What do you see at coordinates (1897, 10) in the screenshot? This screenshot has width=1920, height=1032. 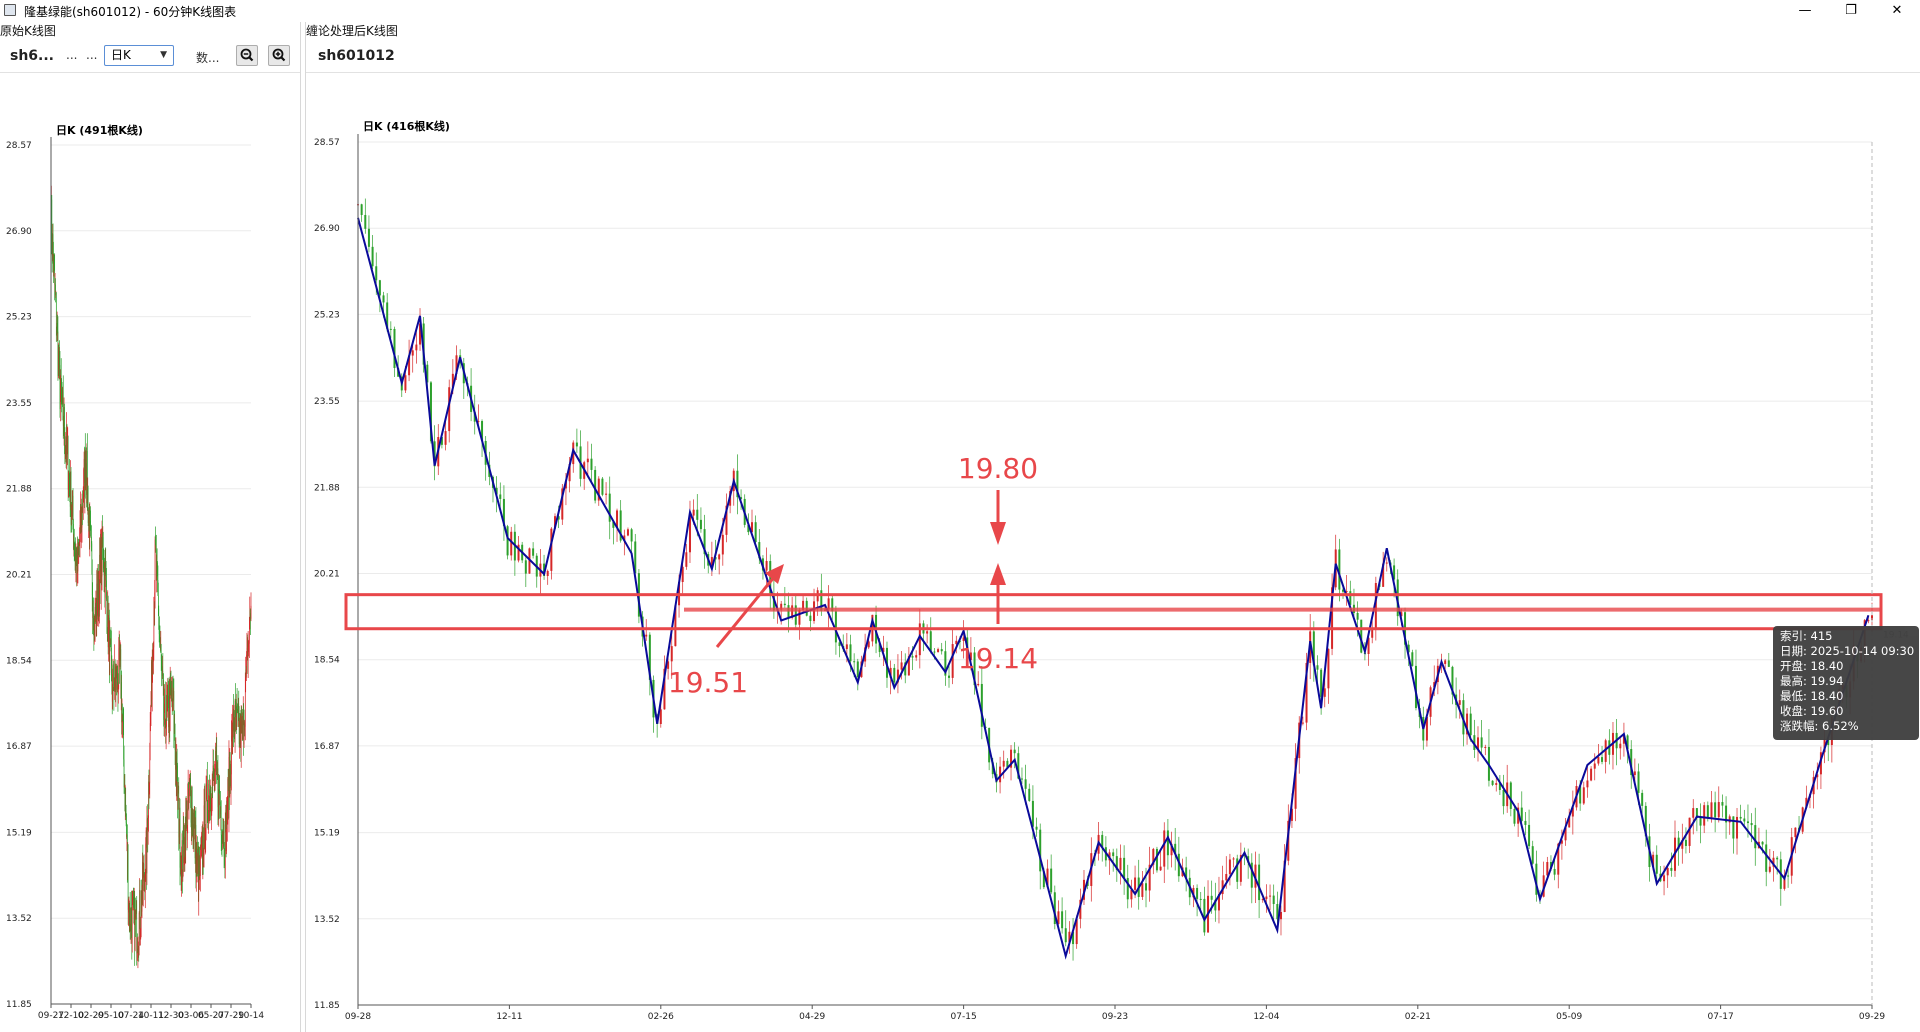 I see `close-button: ✕` at bounding box center [1897, 10].